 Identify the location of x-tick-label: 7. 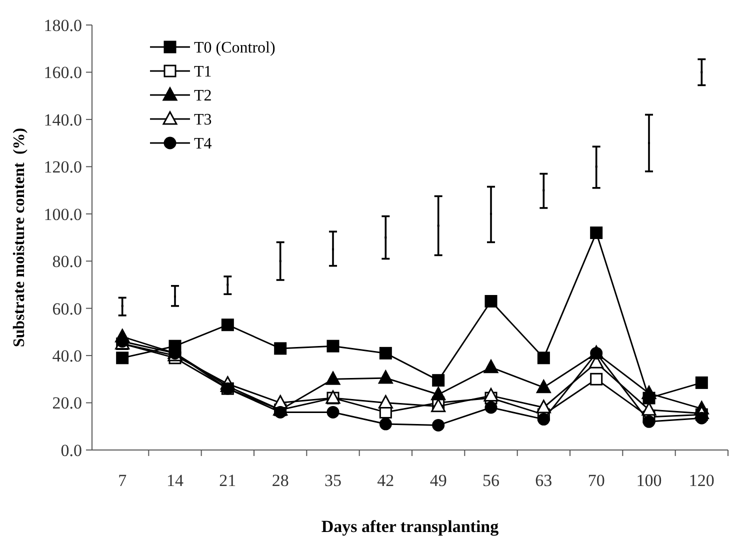
(123, 480).